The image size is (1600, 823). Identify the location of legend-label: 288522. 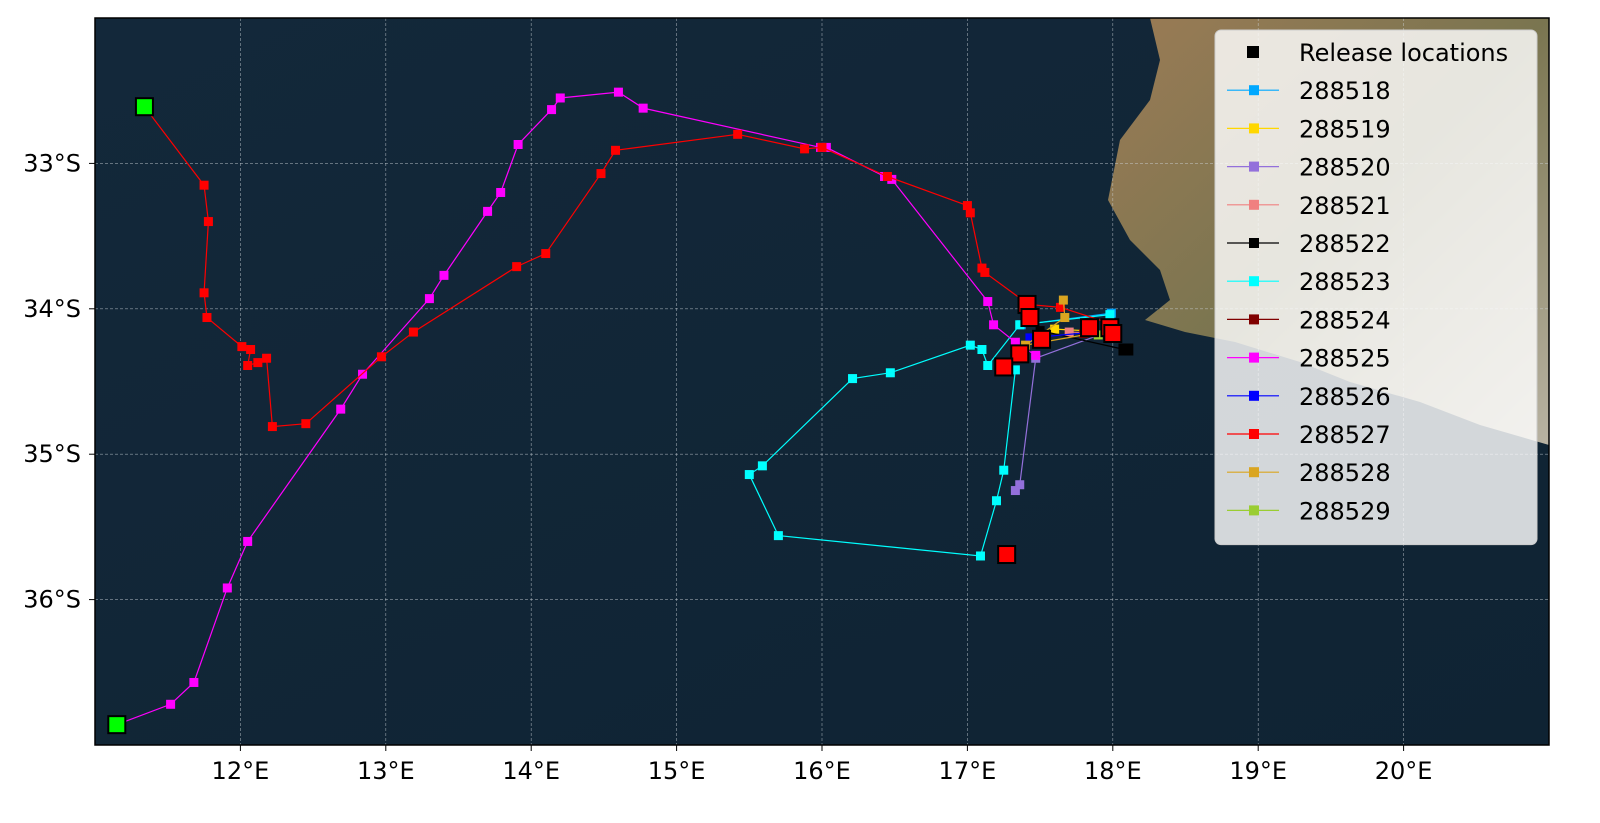
(1345, 244).